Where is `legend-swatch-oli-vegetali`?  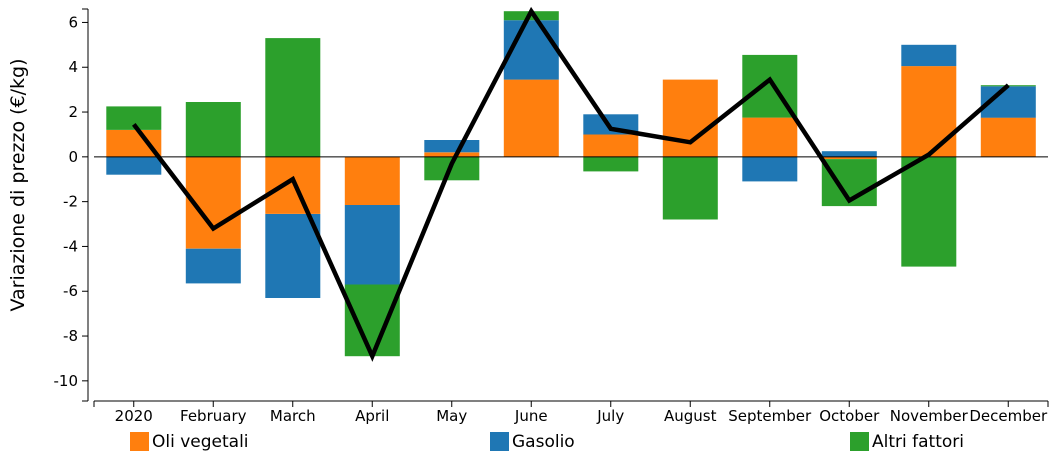 legend-swatch-oli-vegetali is located at coordinates (139, 441).